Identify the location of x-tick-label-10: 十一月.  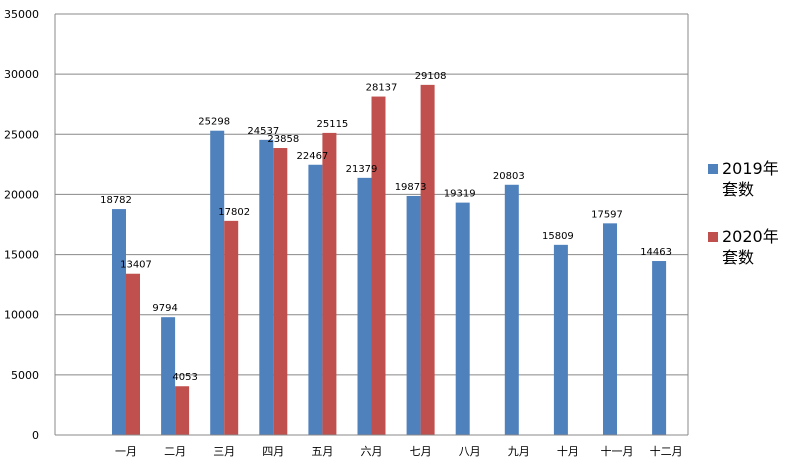
(617, 451).